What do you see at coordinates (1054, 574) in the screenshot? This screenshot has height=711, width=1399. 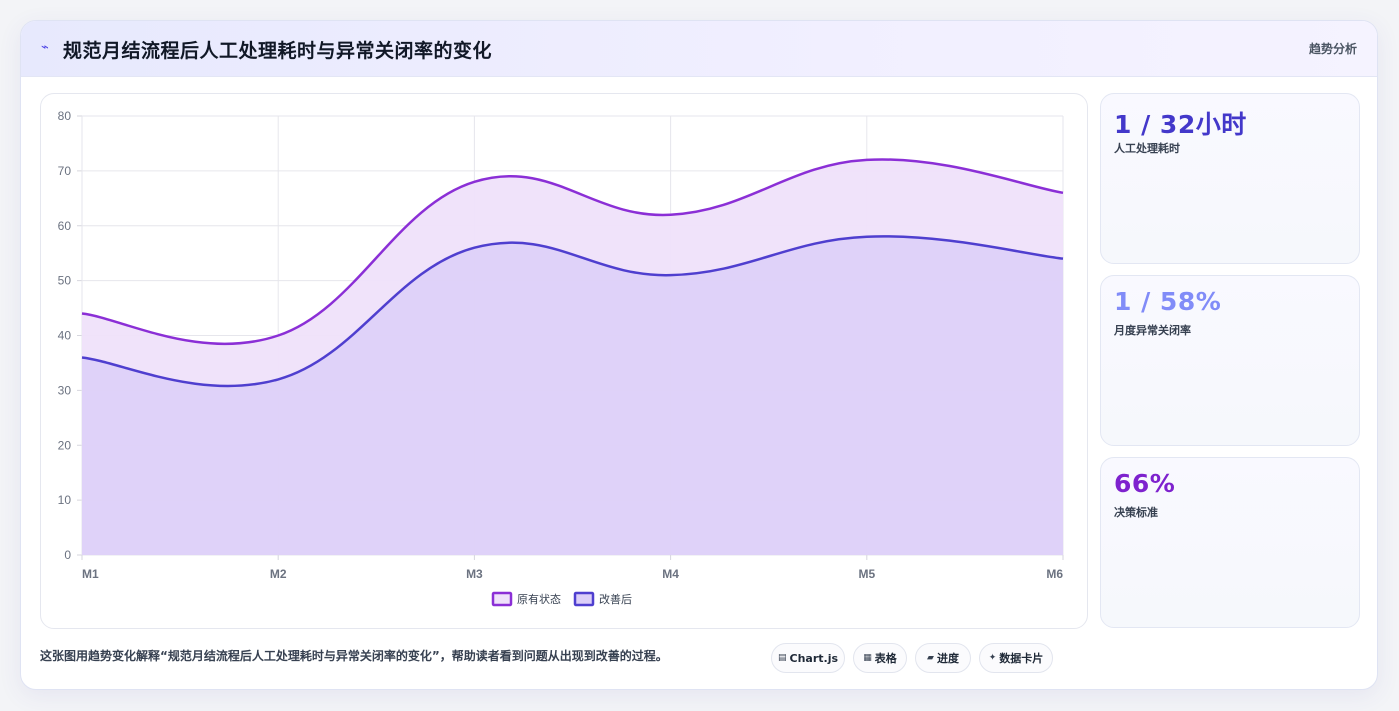 I see `x-tick-label: M6` at bounding box center [1054, 574].